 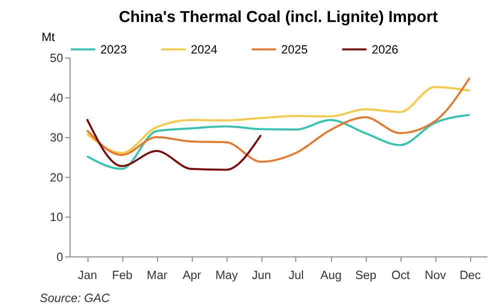 I want to click on x-tick-label: May, so click(x=226, y=275).